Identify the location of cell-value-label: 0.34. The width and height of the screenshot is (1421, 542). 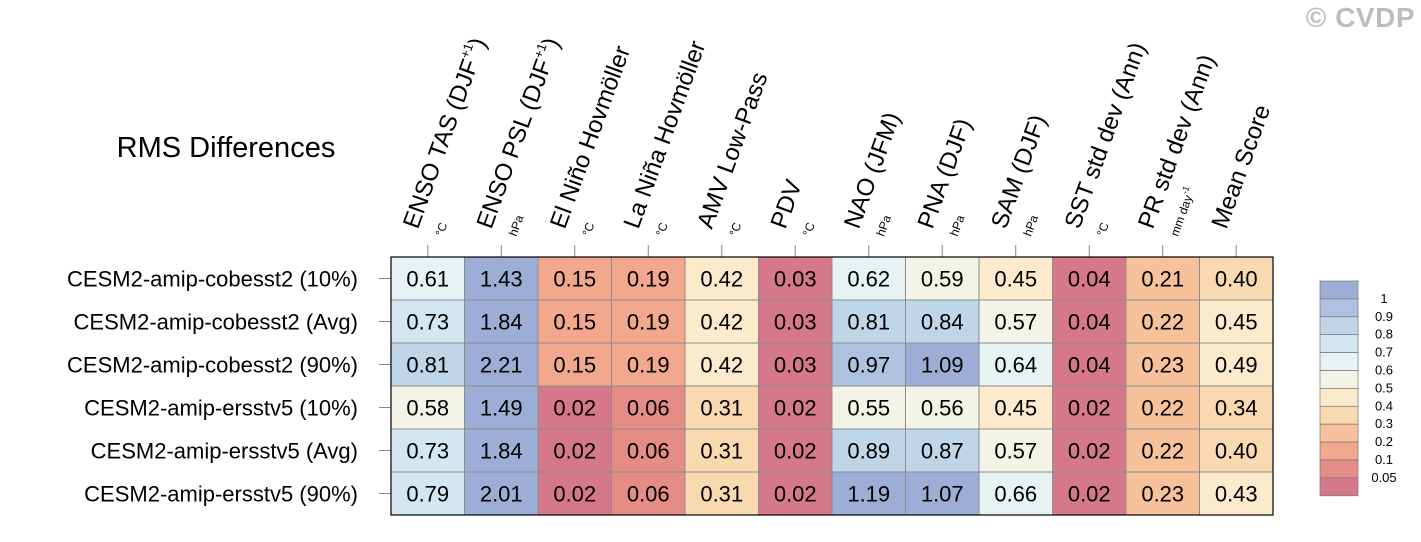
(1236, 408).